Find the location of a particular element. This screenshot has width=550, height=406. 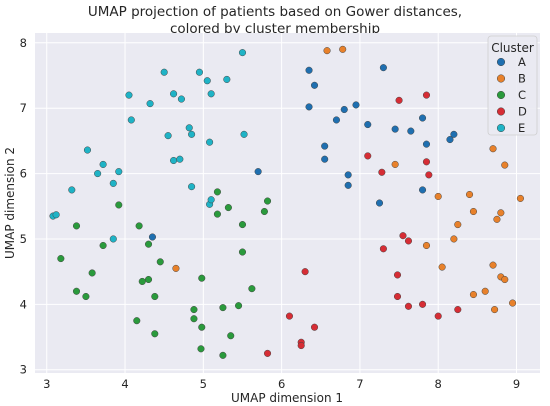

x-tick-labels: 3 4 5 6 7 8 9 is located at coordinates (281, 384).